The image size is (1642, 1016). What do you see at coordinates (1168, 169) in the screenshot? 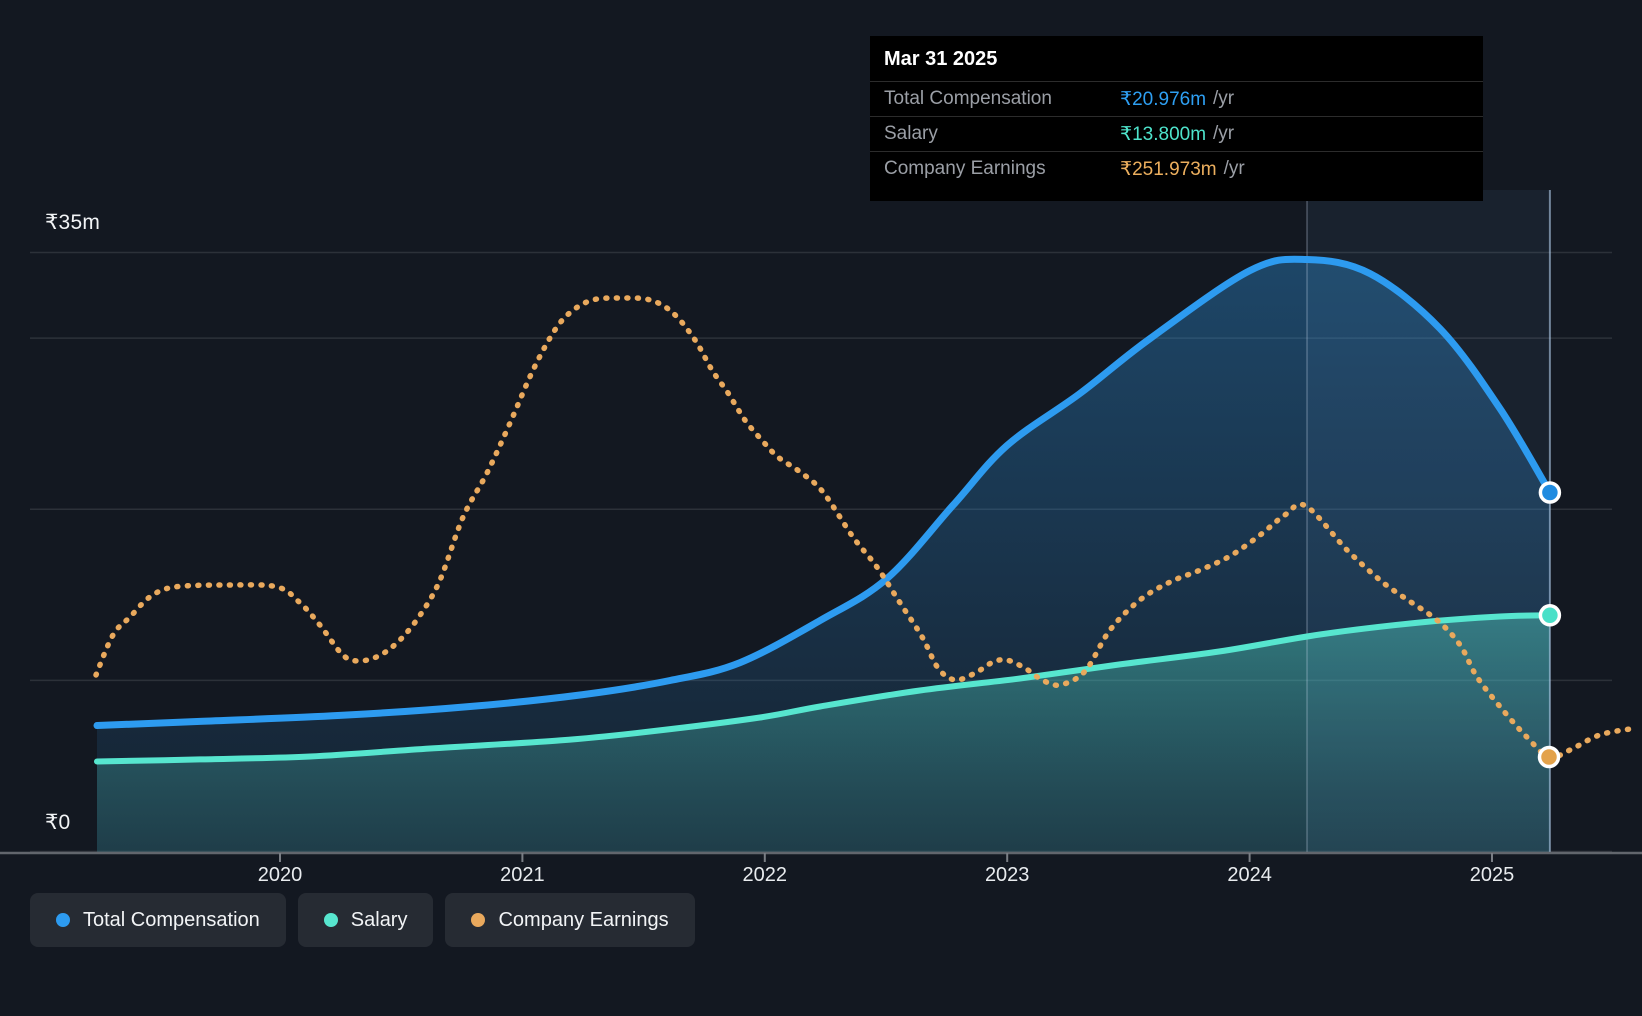
I see `tooltip-value: ₹251.973m` at bounding box center [1168, 169].